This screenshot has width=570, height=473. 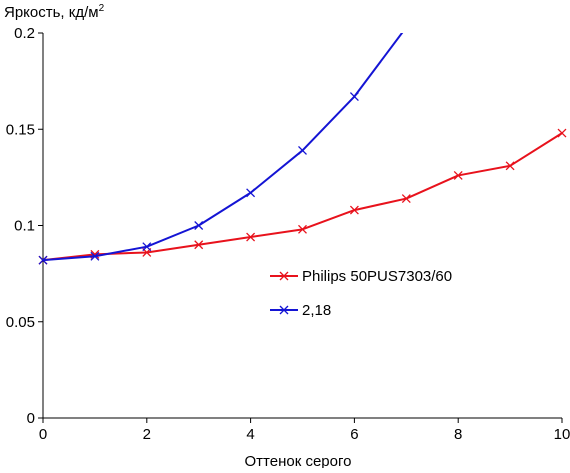 What do you see at coordinates (54, 12) in the screenshot?
I see `y-axis-label: Яркость, кд/м2` at bounding box center [54, 12].